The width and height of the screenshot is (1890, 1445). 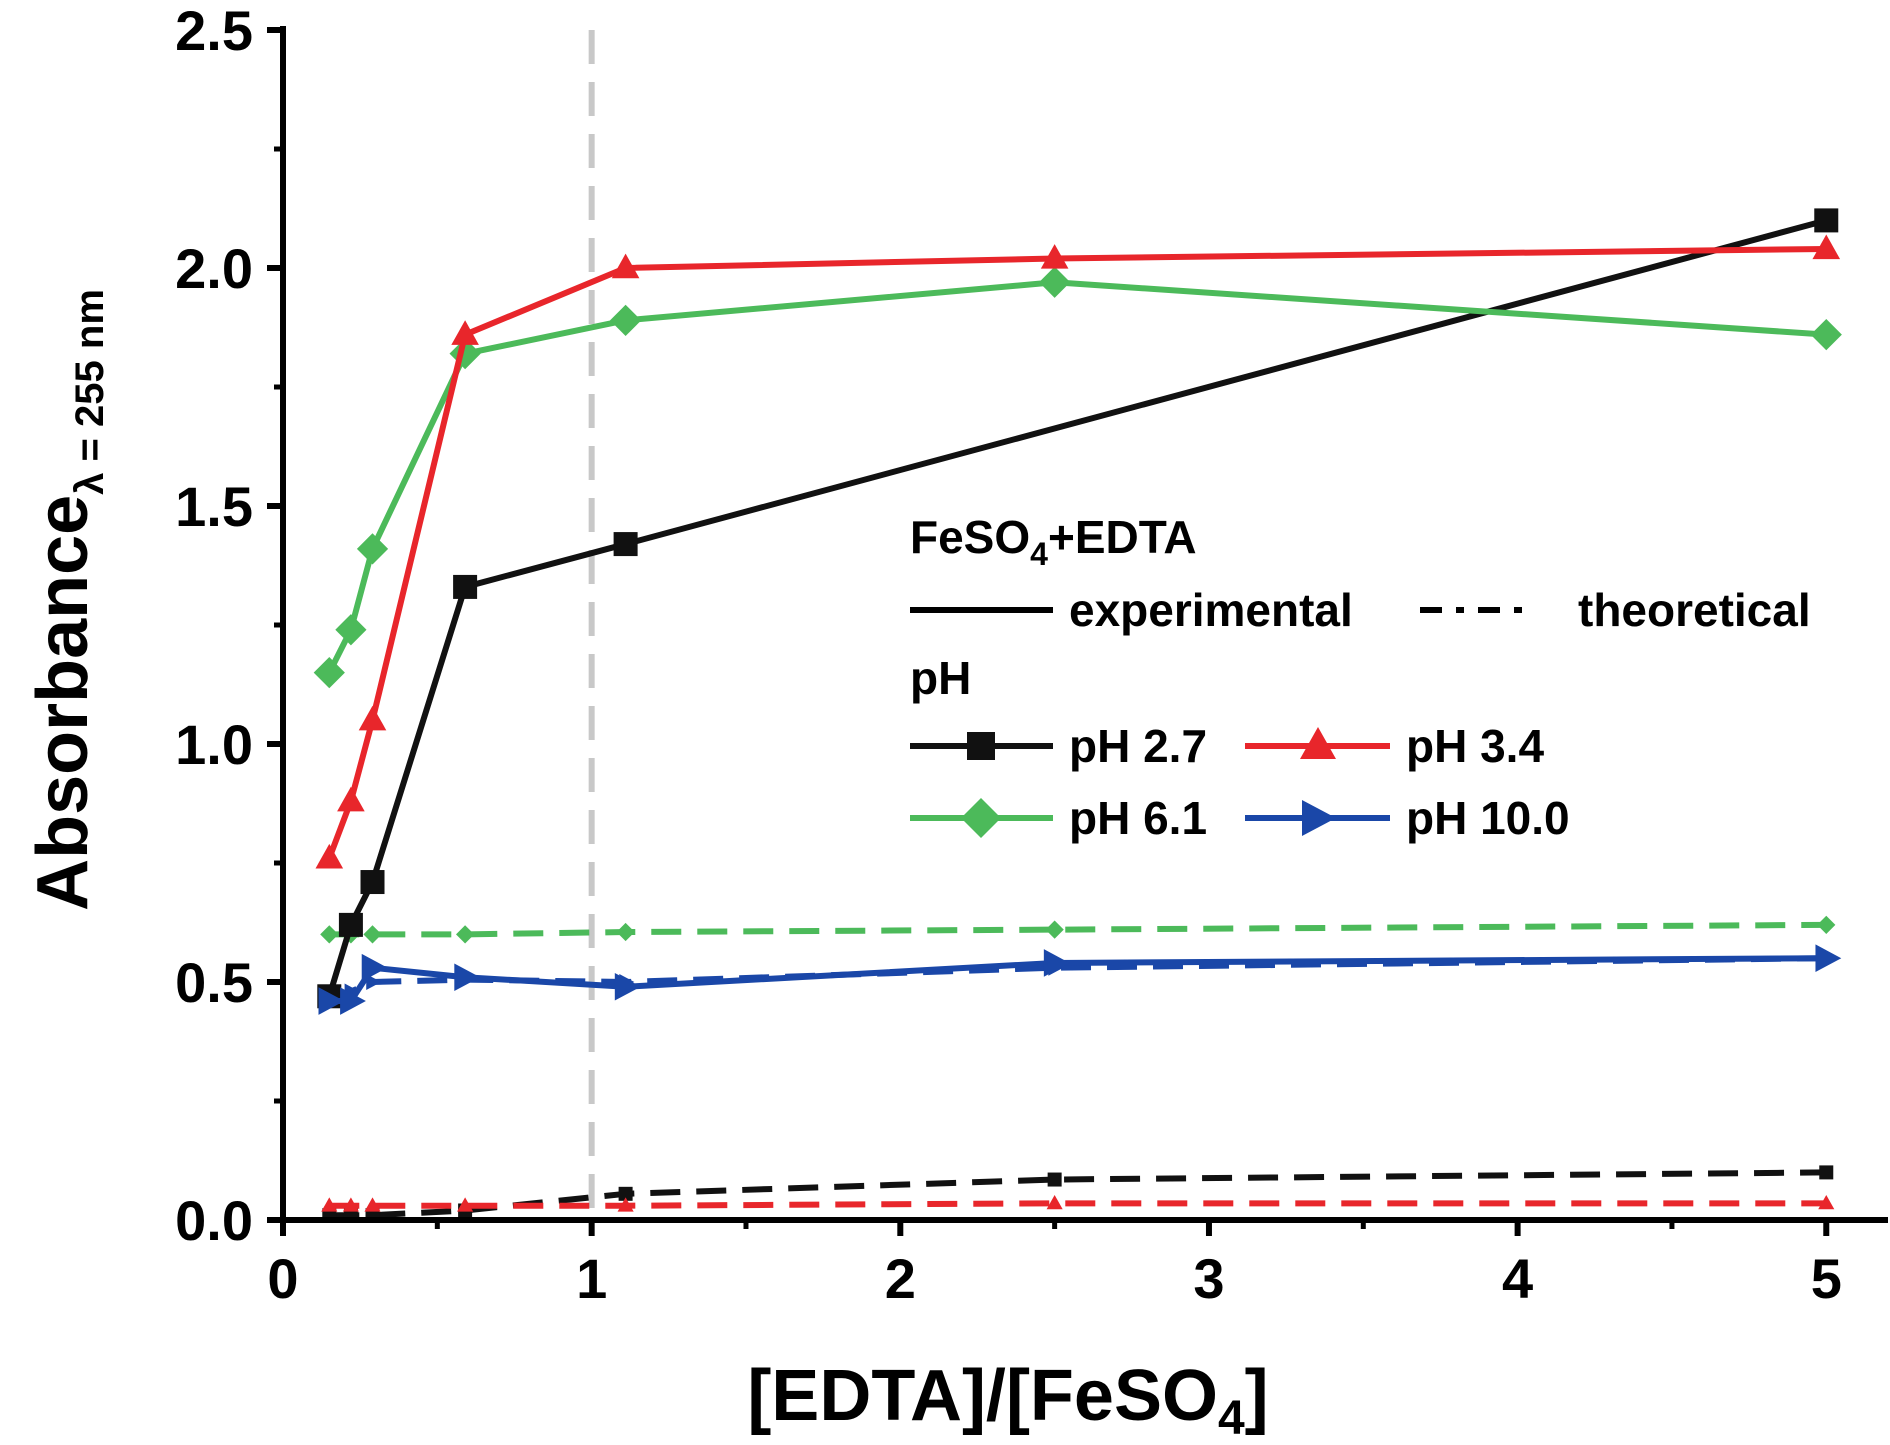 I want to click on y-tick-label: 0.0, so click(x=214, y=1220).